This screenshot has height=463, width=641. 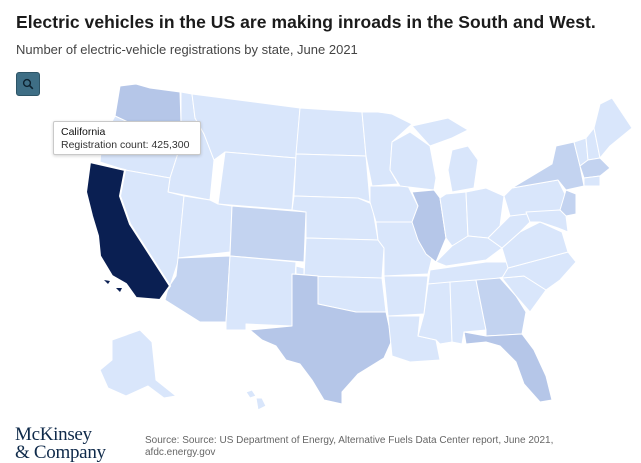 I want to click on state-alaska, so click(x=138, y=364).